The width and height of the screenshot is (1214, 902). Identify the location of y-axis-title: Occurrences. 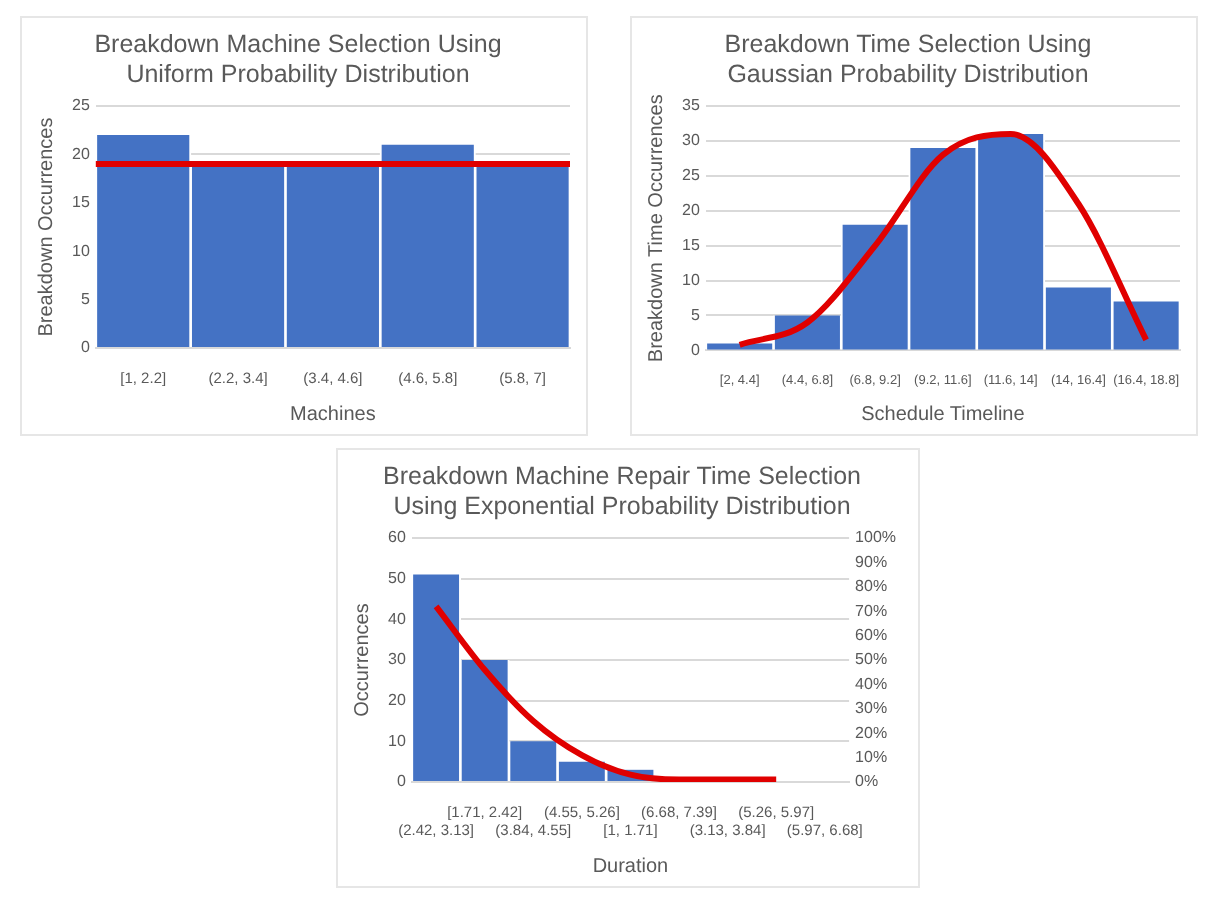
(362, 660).